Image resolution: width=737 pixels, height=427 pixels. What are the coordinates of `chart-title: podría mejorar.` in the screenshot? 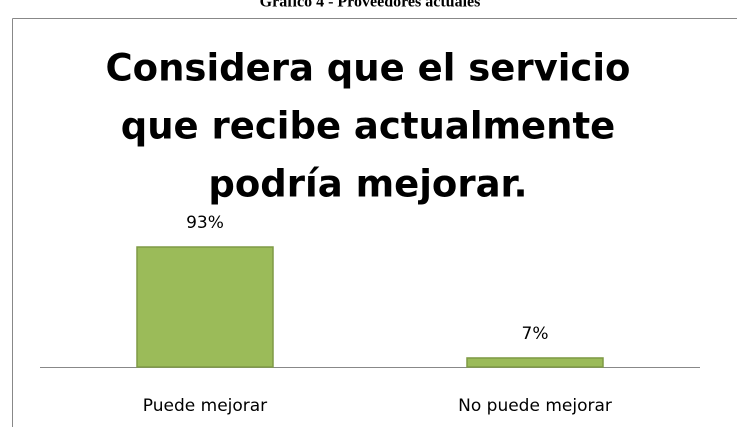 It's located at (367, 184).